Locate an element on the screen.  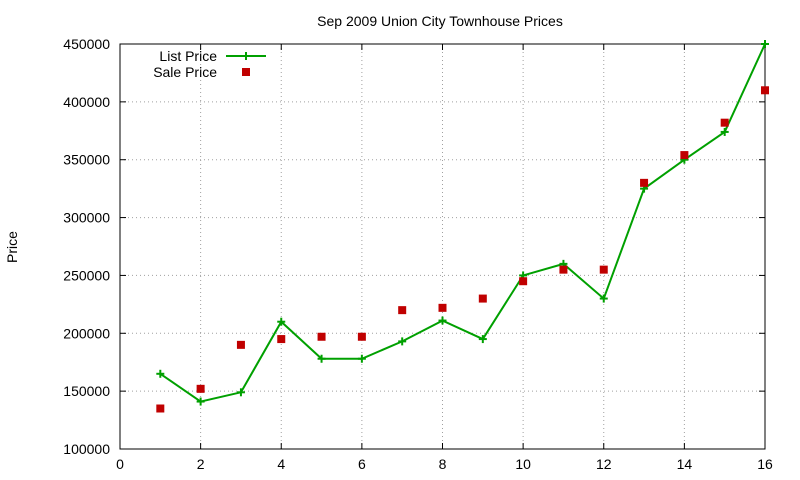
x-tick-label: 4 is located at coordinates (281, 464).